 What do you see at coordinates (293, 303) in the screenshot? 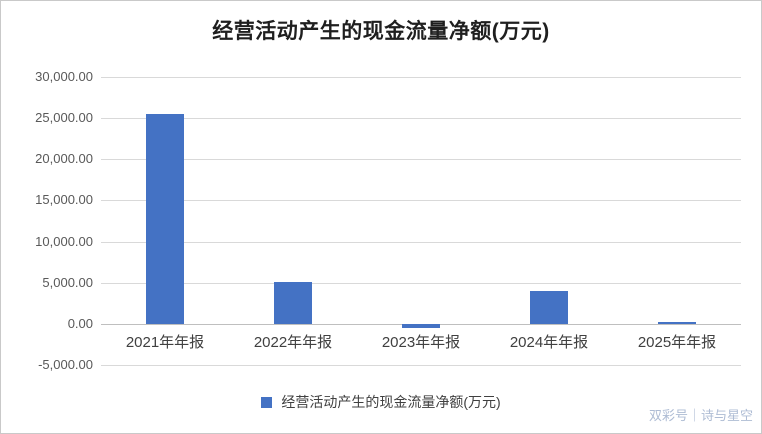
I see `bar-2022年年报` at bounding box center [293, 303].